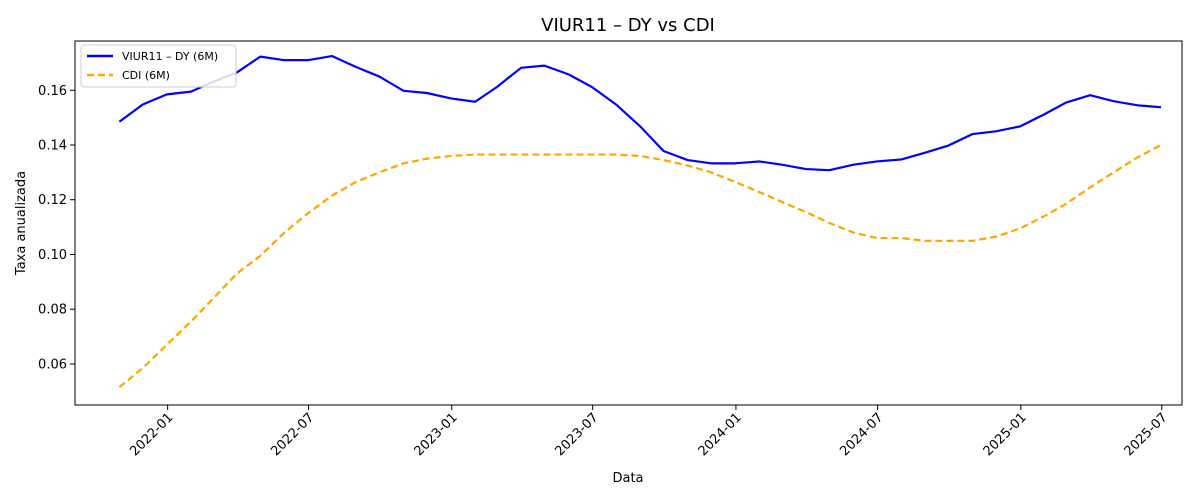  Describe the element at coordinates (628, 25) in the screenshot. I see `chart-title: VIUR11 – DY vs CDI` at that location.